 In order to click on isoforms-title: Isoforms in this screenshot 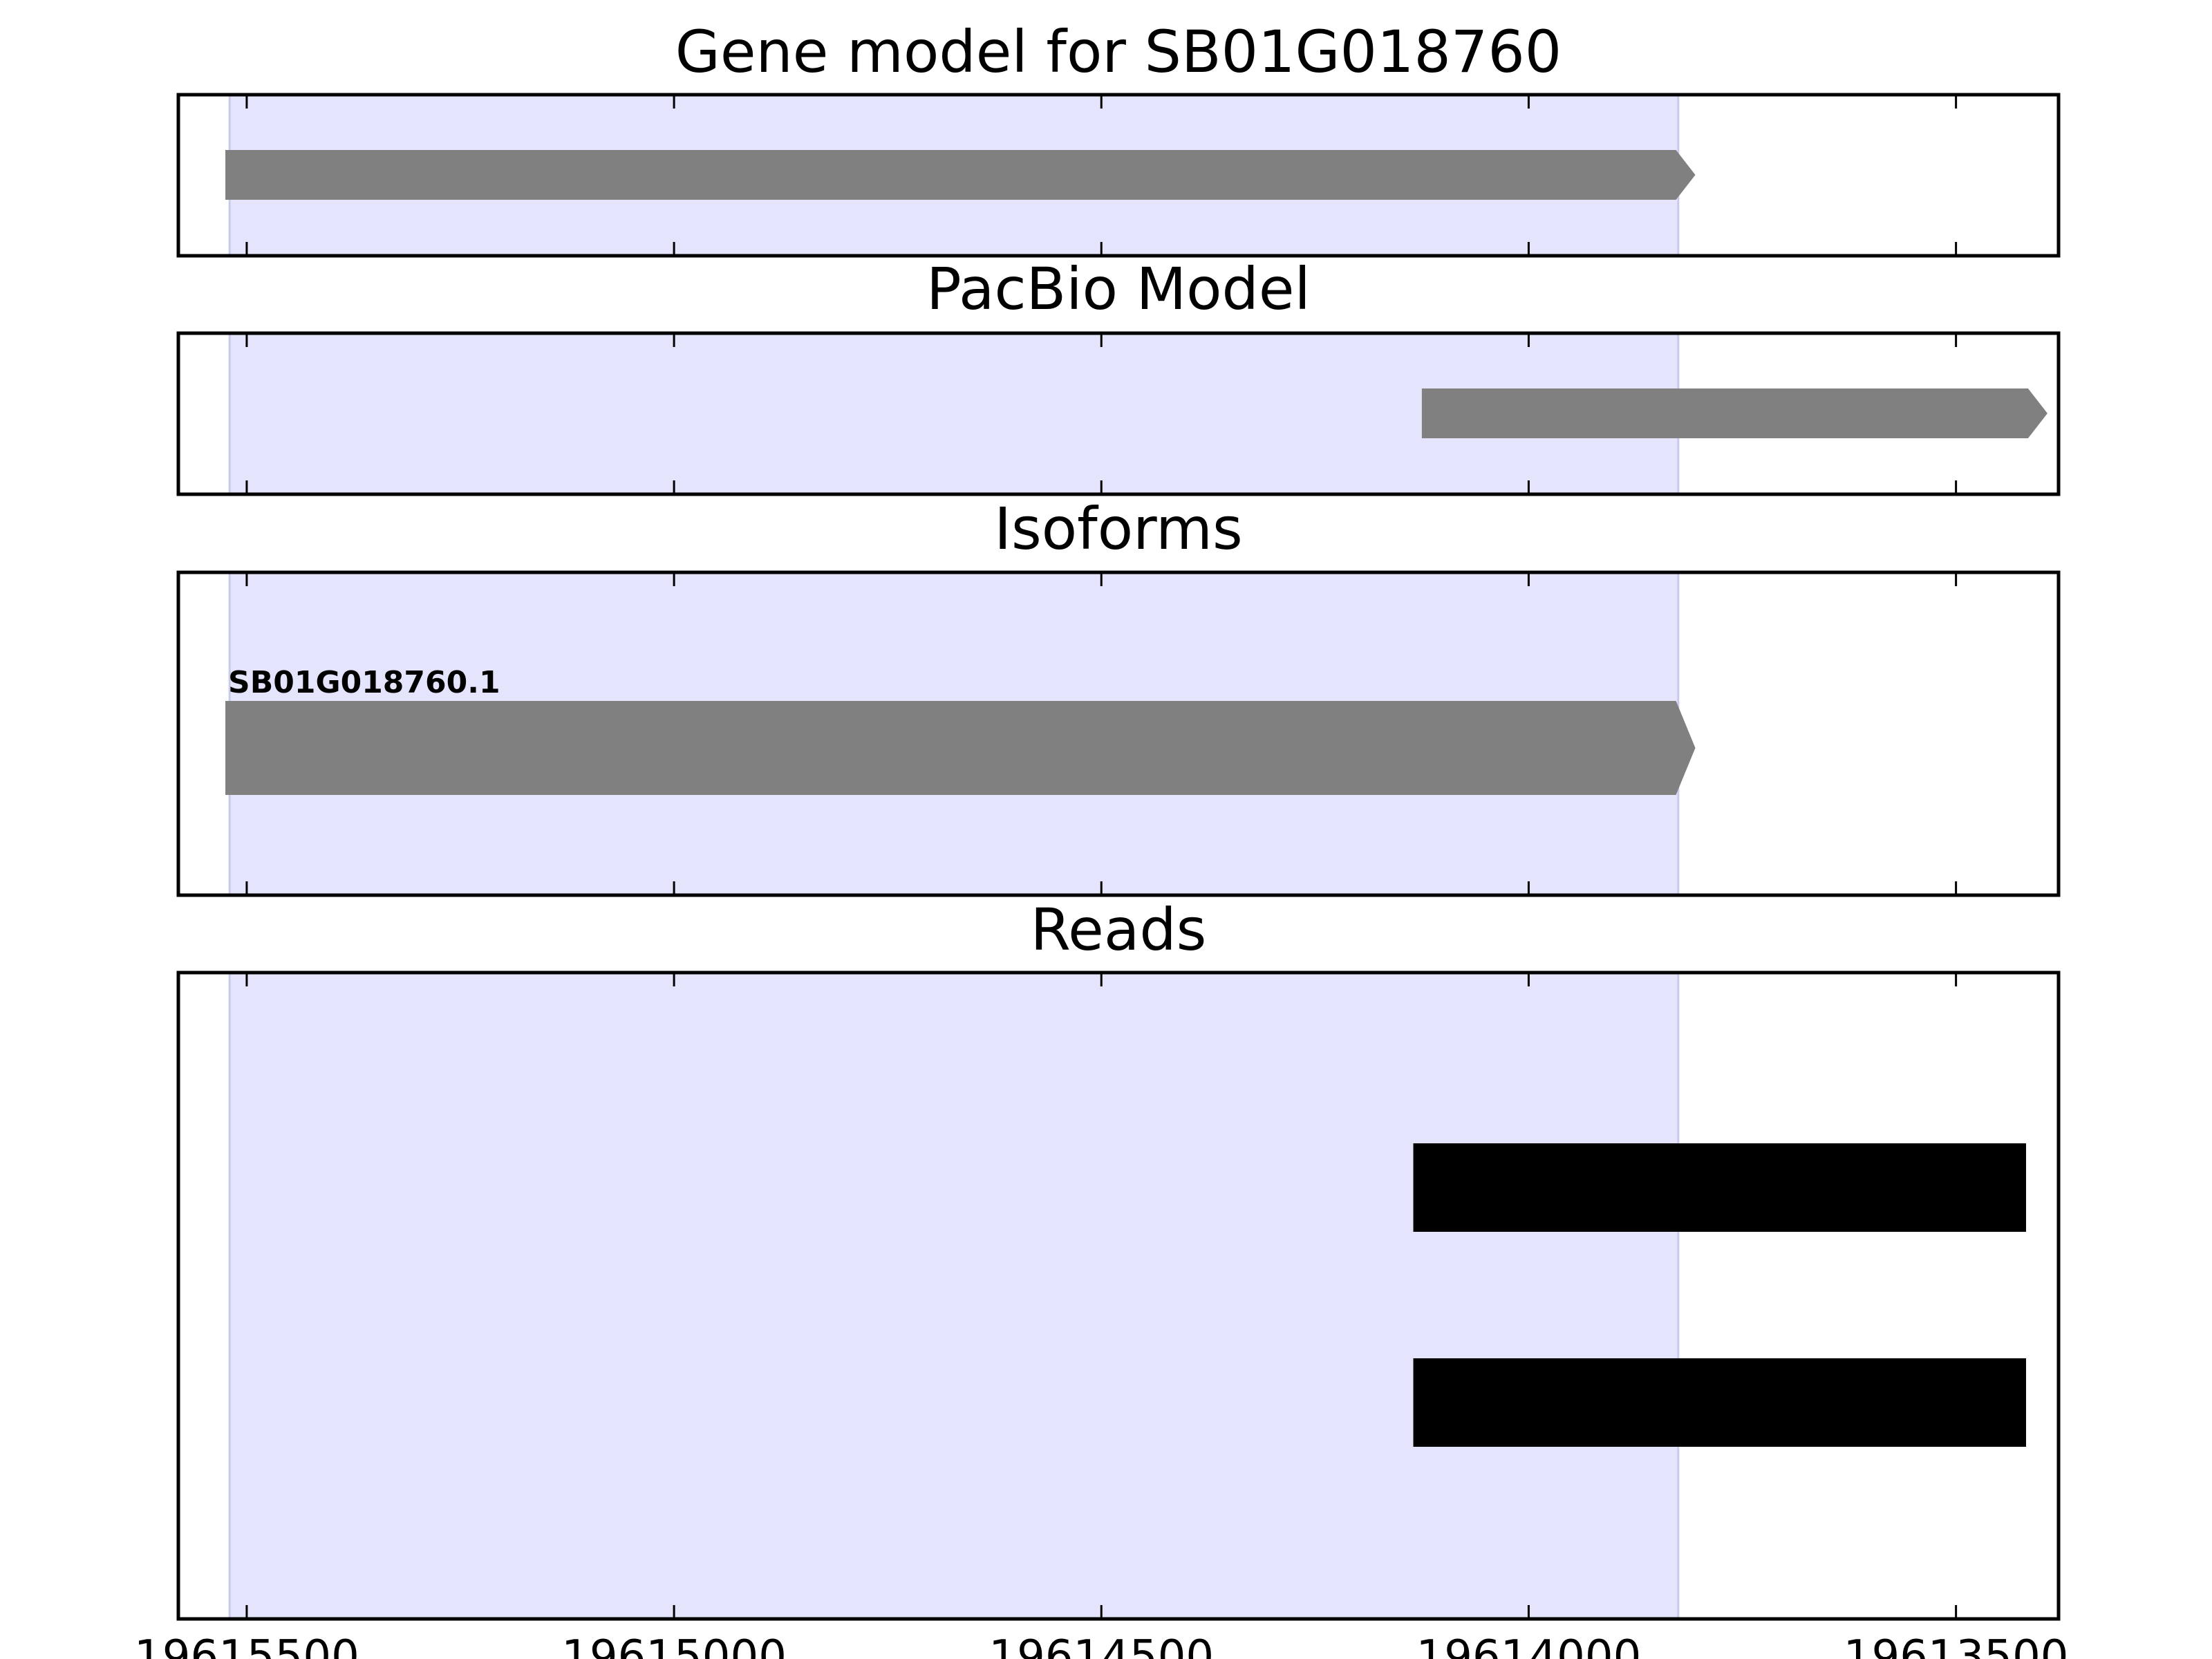, I will do `click(1118, 529)`.